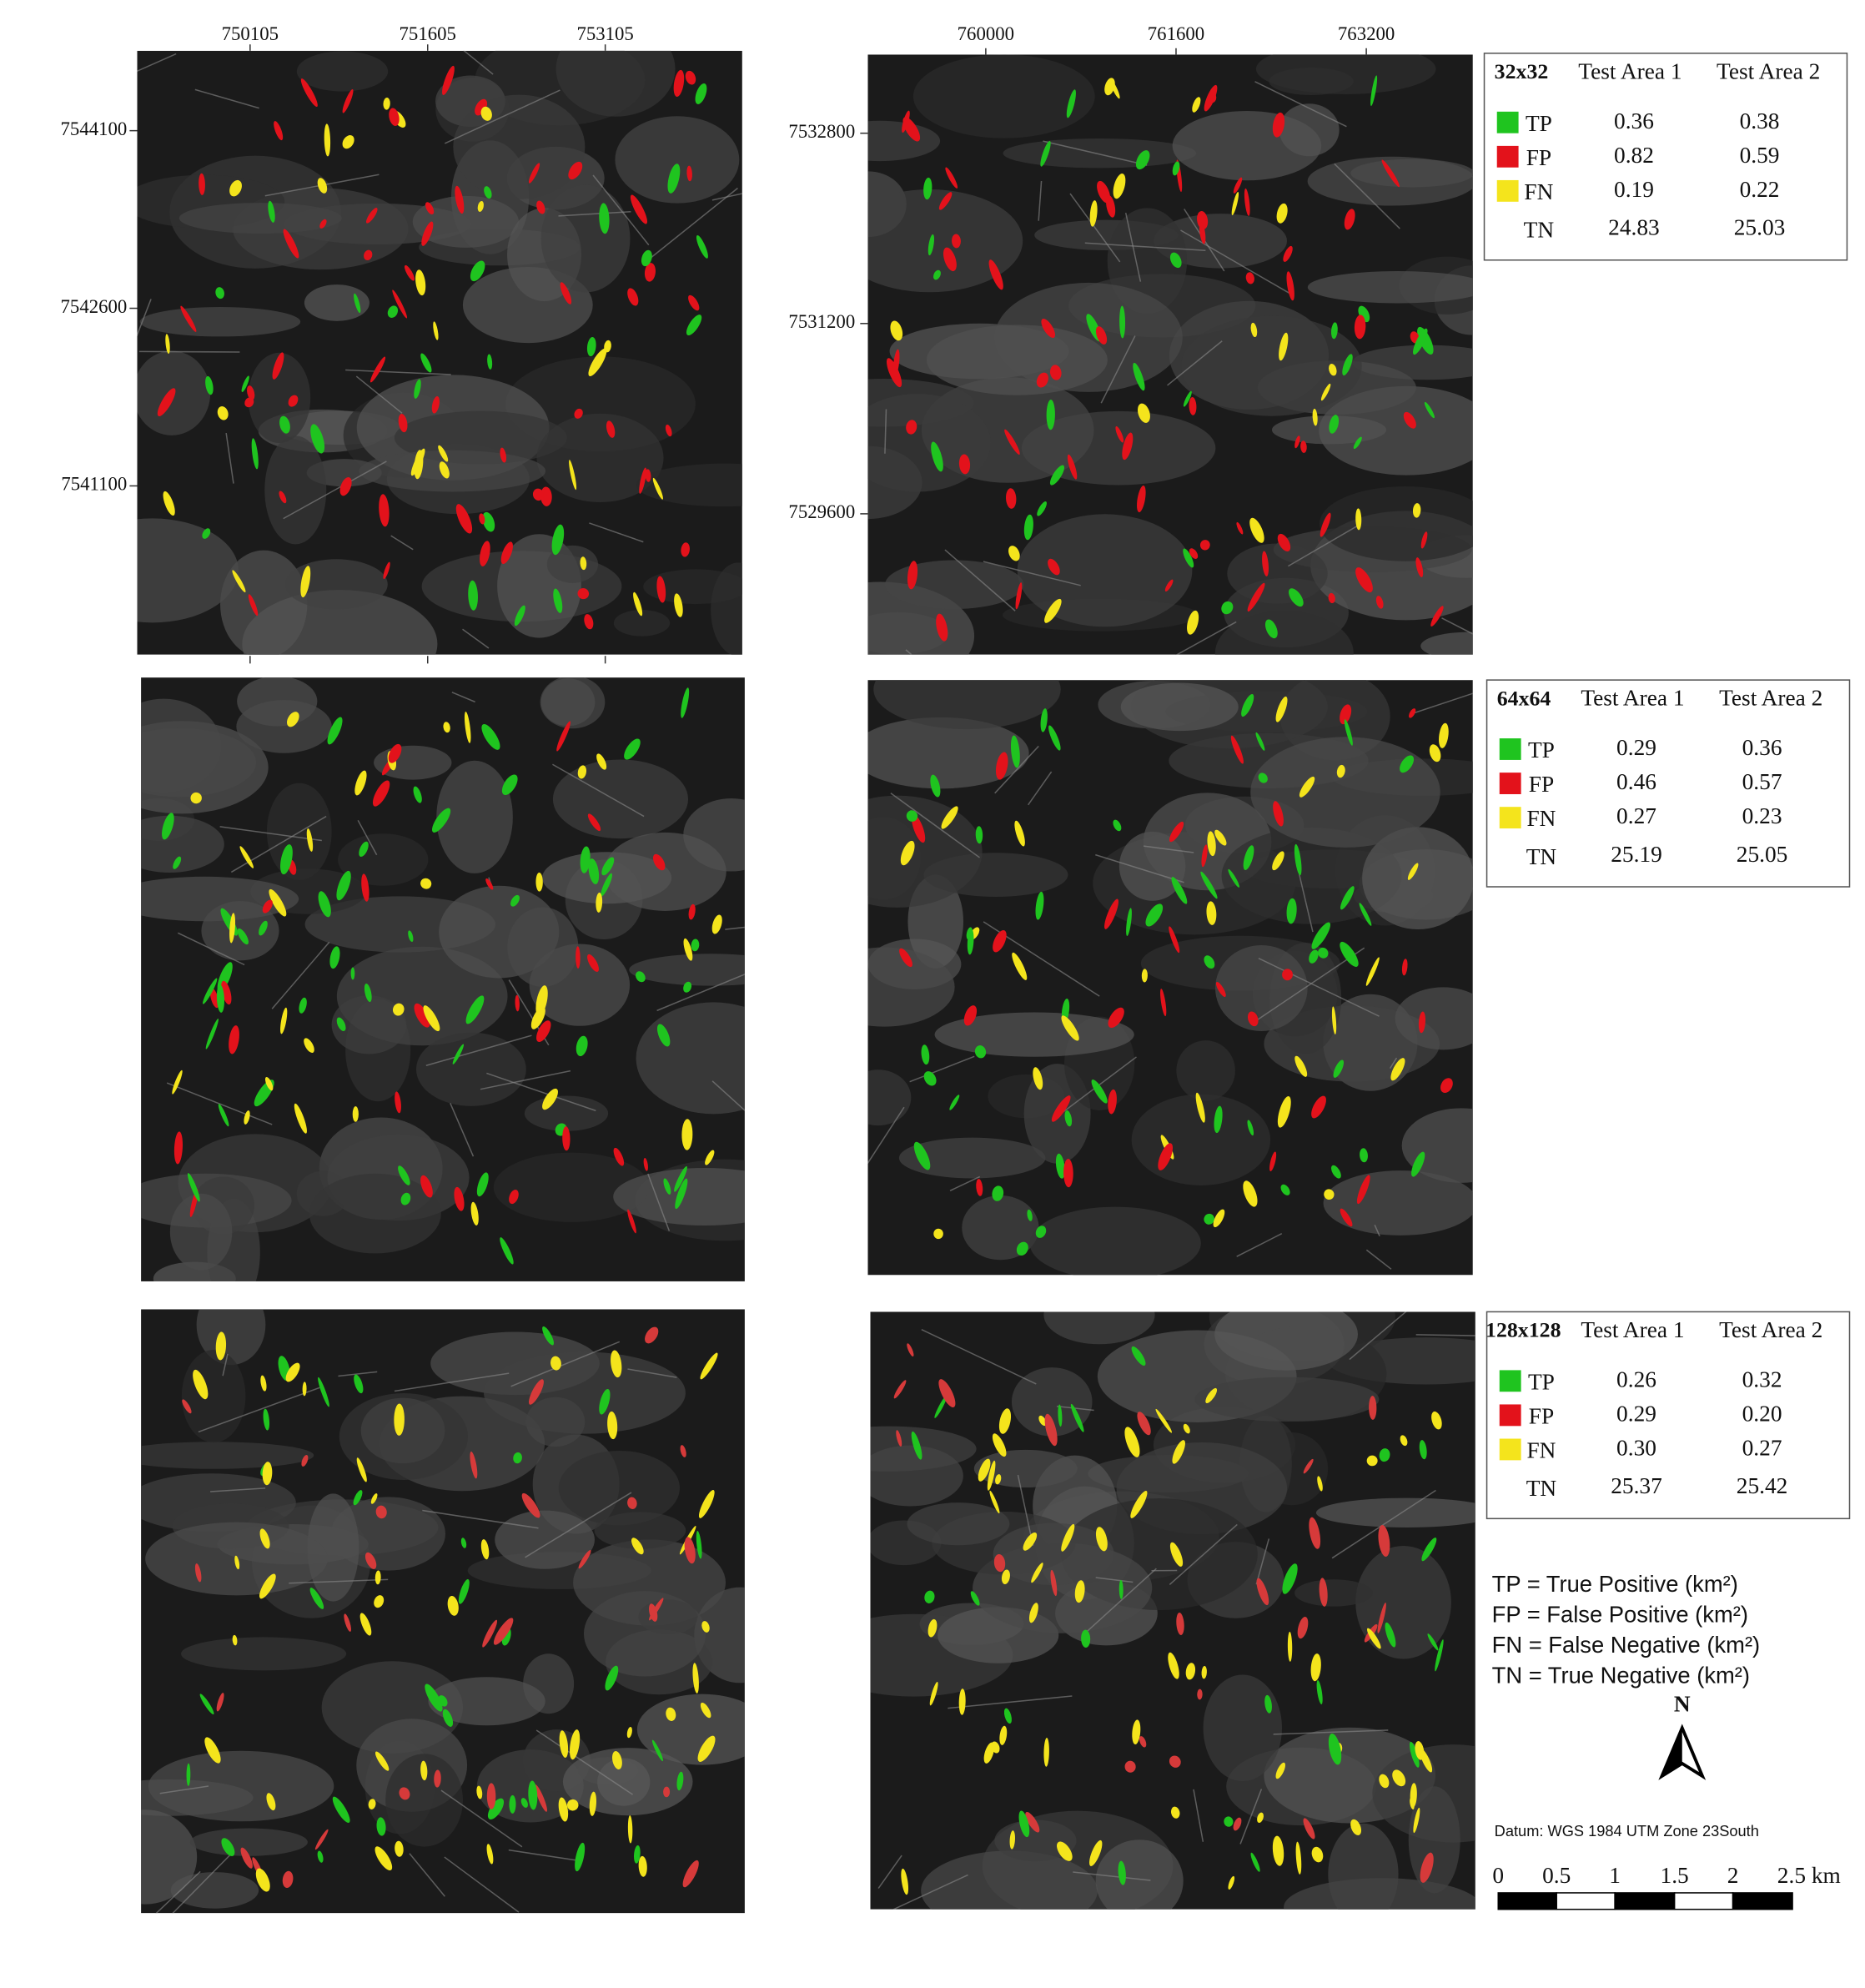  What do you see at coordinates (94, 484) in the screenshot?
I see `y-coordinate-label: 7541100` at bounding box center [94, 484].